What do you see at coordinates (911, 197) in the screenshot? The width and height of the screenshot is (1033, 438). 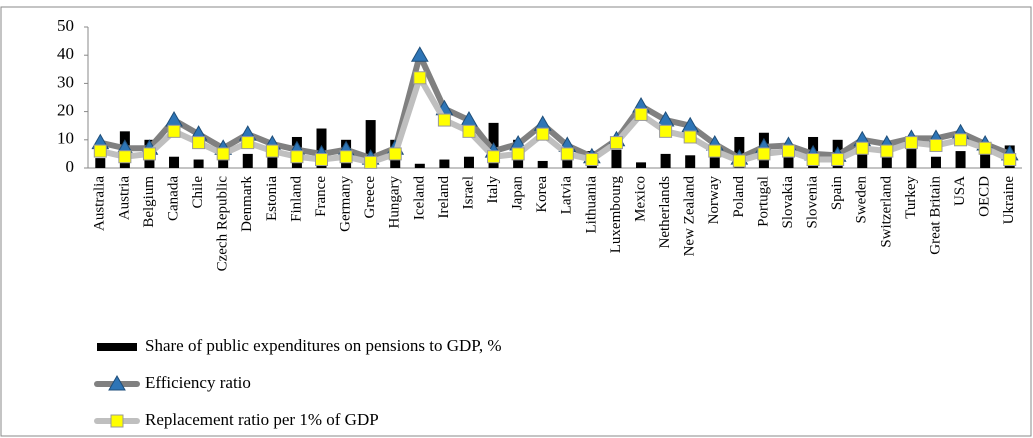 I see `x-tick-label: Turkey` at bounding box center [911, 197].